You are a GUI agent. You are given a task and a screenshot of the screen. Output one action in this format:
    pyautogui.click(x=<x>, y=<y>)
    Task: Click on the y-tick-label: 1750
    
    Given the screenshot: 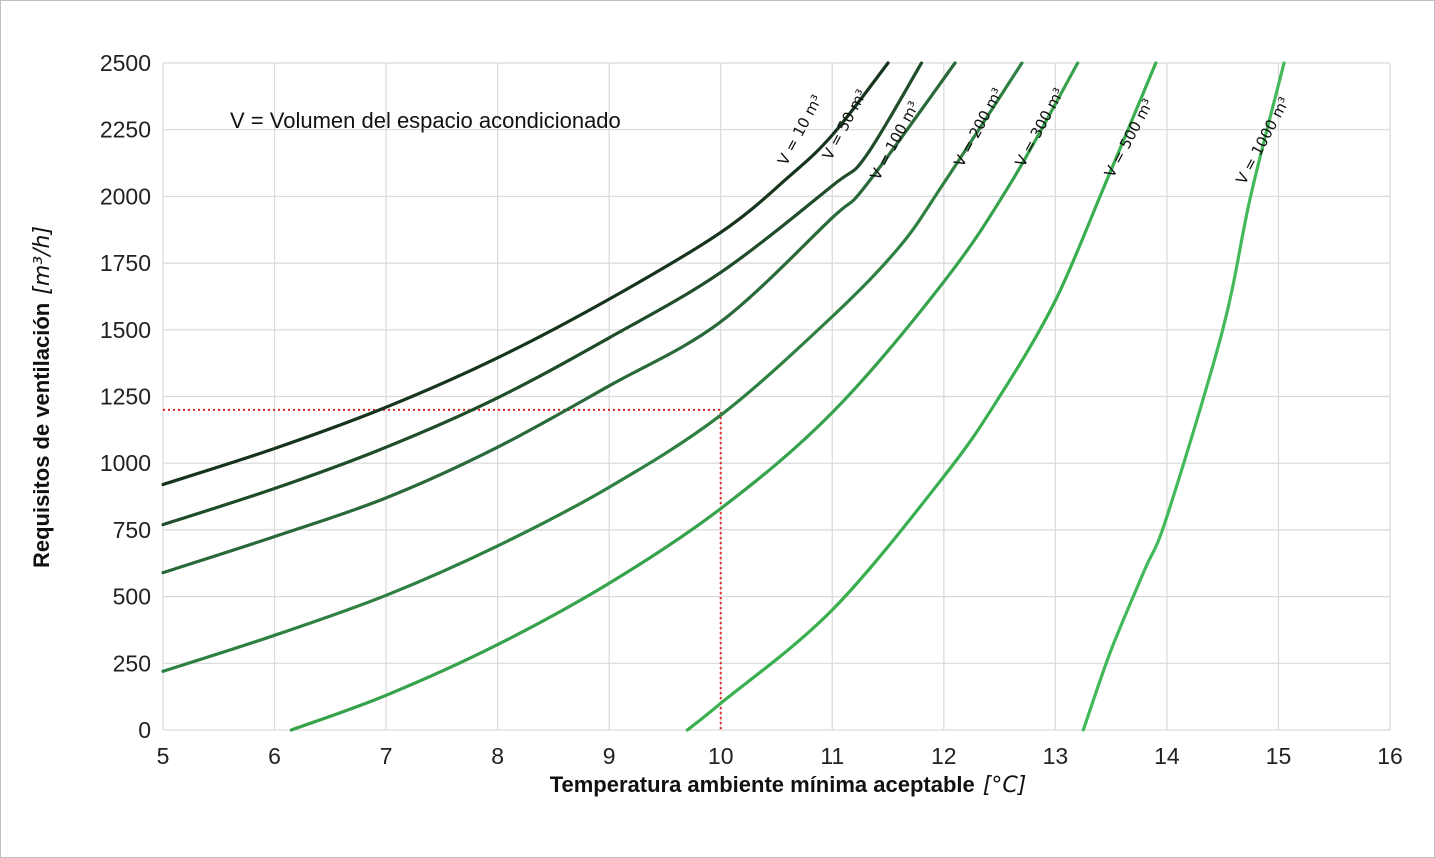 What is the action you would take?
    pyautogui.click(x=125, y=263)
    